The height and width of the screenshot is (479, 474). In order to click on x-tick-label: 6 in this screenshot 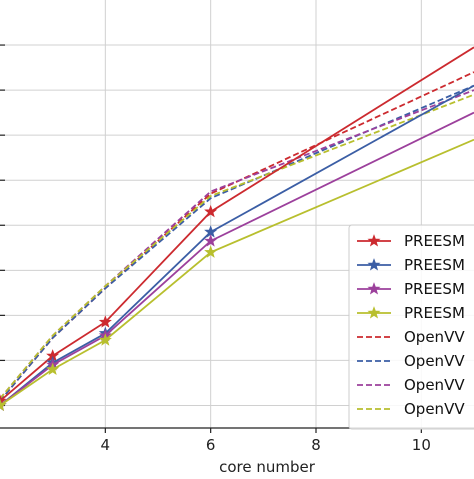, I will do `click(211, 445)`.